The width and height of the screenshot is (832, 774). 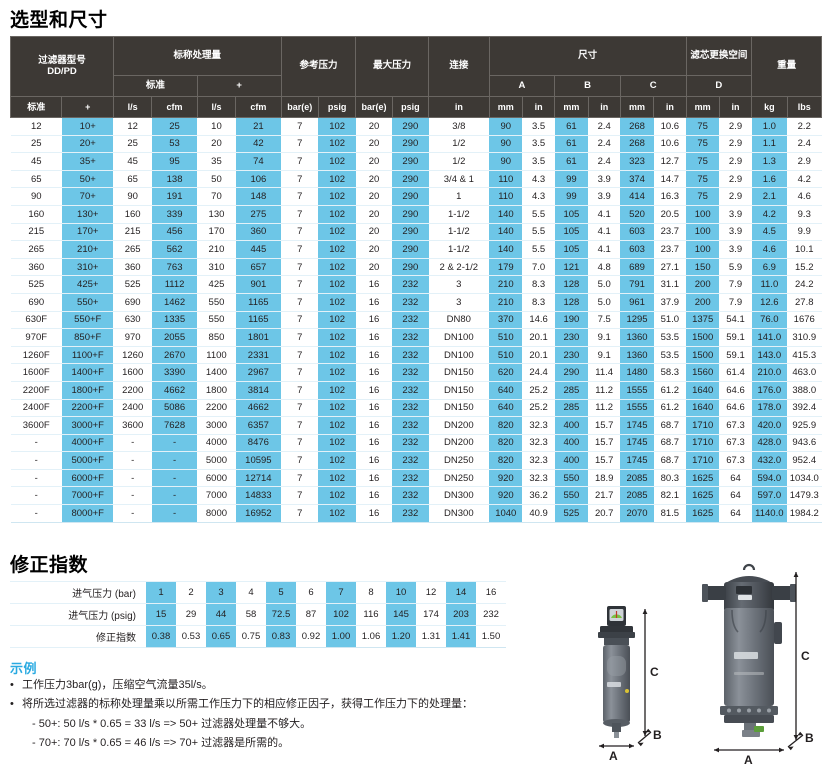 What do you see at coordinates (538, 320) in the screenshot?
I see `table-cell: 14.6` at bounding box center [538, 320].